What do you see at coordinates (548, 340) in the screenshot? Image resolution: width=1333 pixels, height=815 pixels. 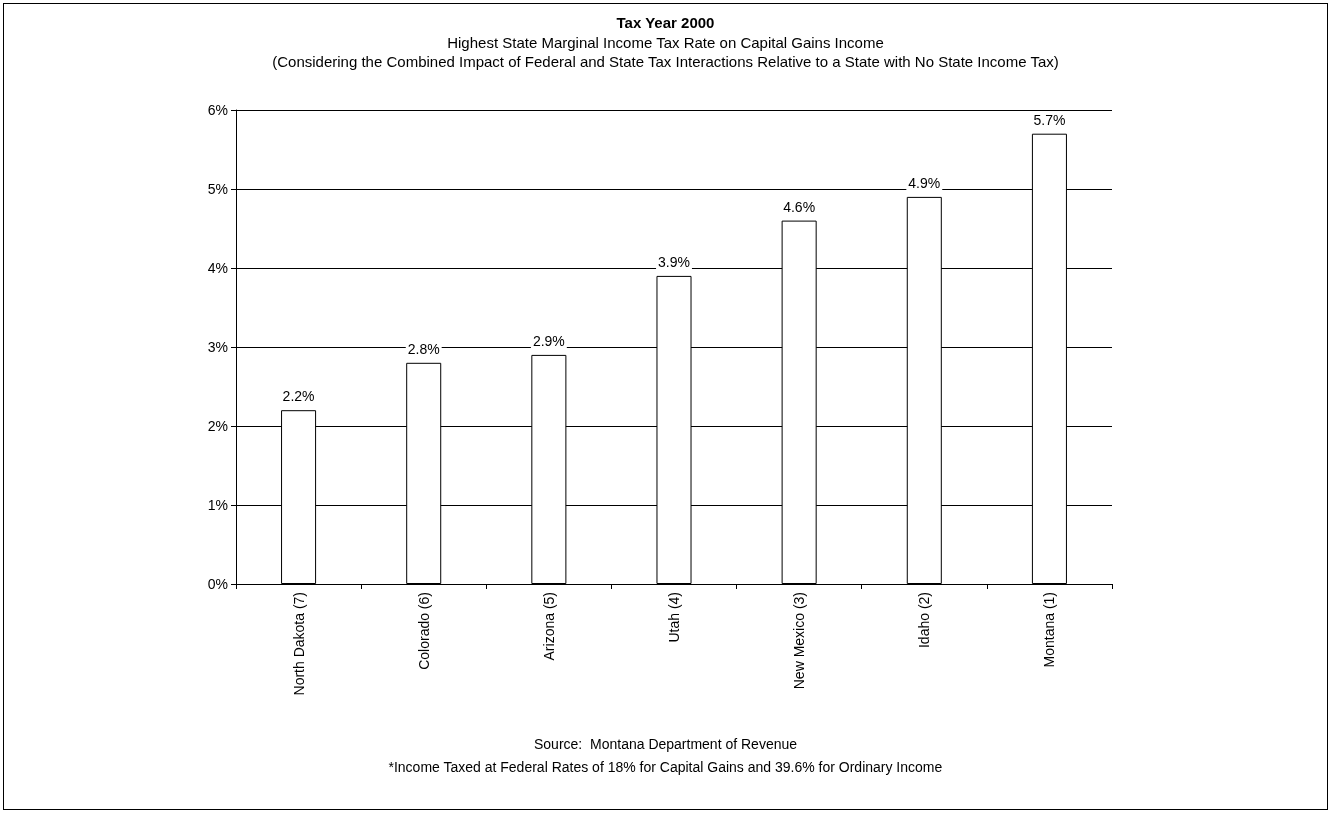 I see `data-label: 2.9%` at bounding box center [548, 340].